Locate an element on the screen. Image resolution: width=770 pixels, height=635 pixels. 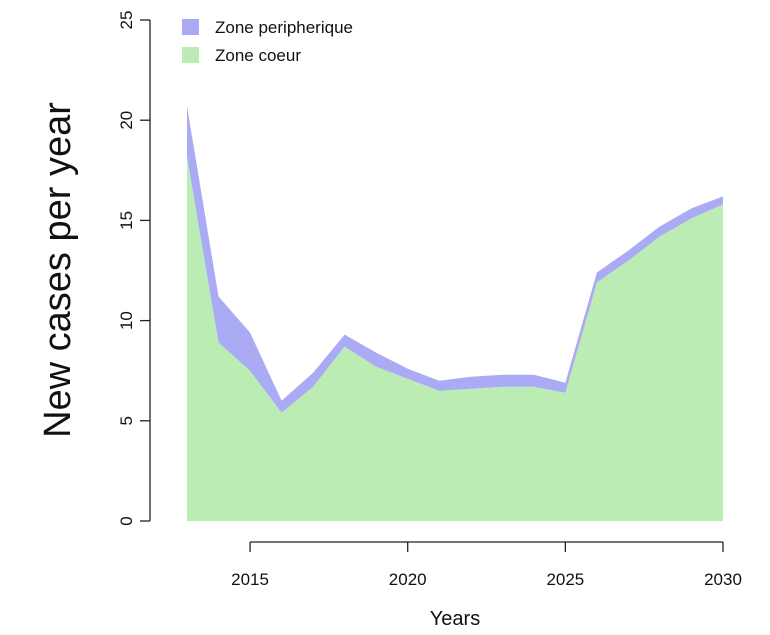
legend-label: Zone peripherique is located at coordinates (284, 27).